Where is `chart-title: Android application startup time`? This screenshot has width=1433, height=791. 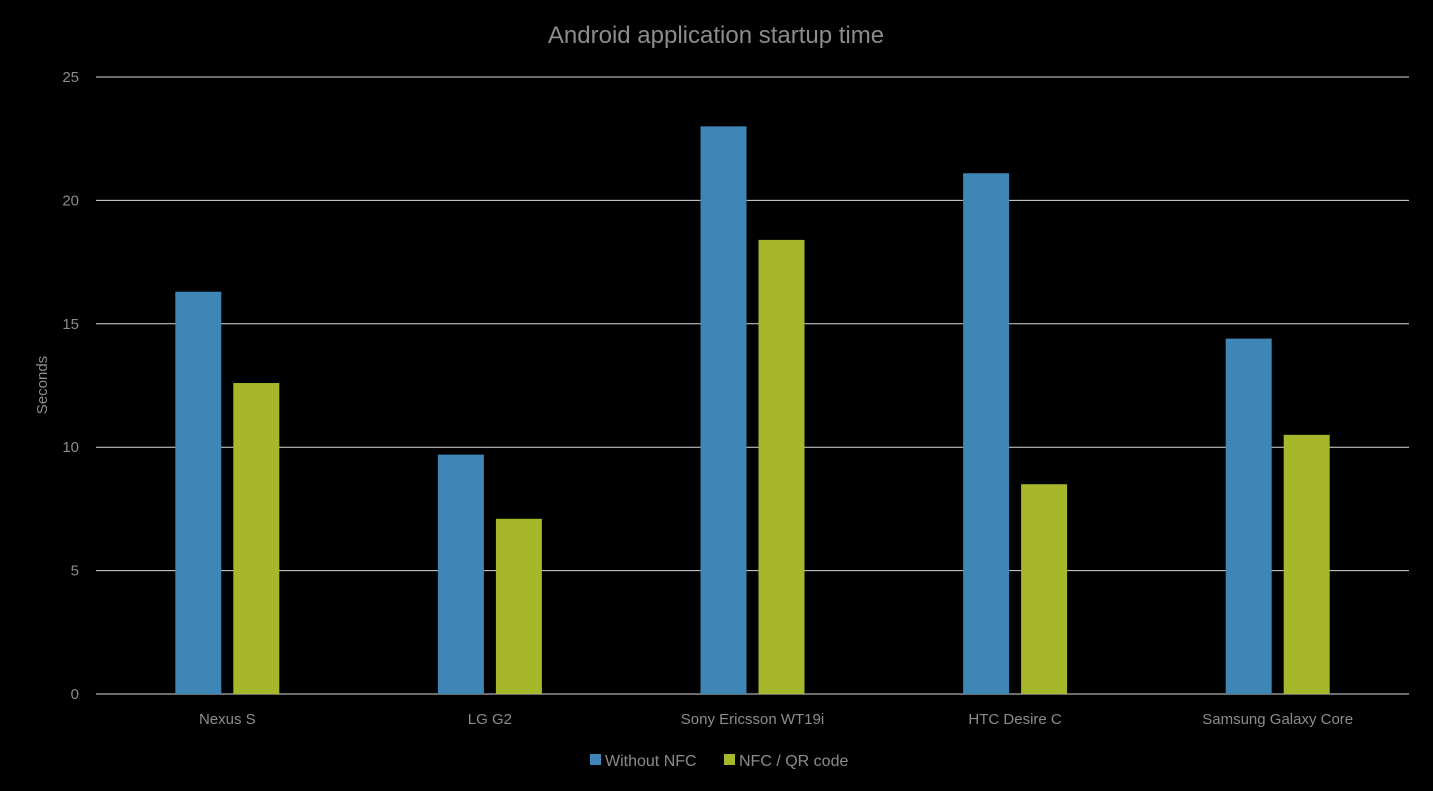
chart-title: Android application startup time is located at coordinates (716, 35).